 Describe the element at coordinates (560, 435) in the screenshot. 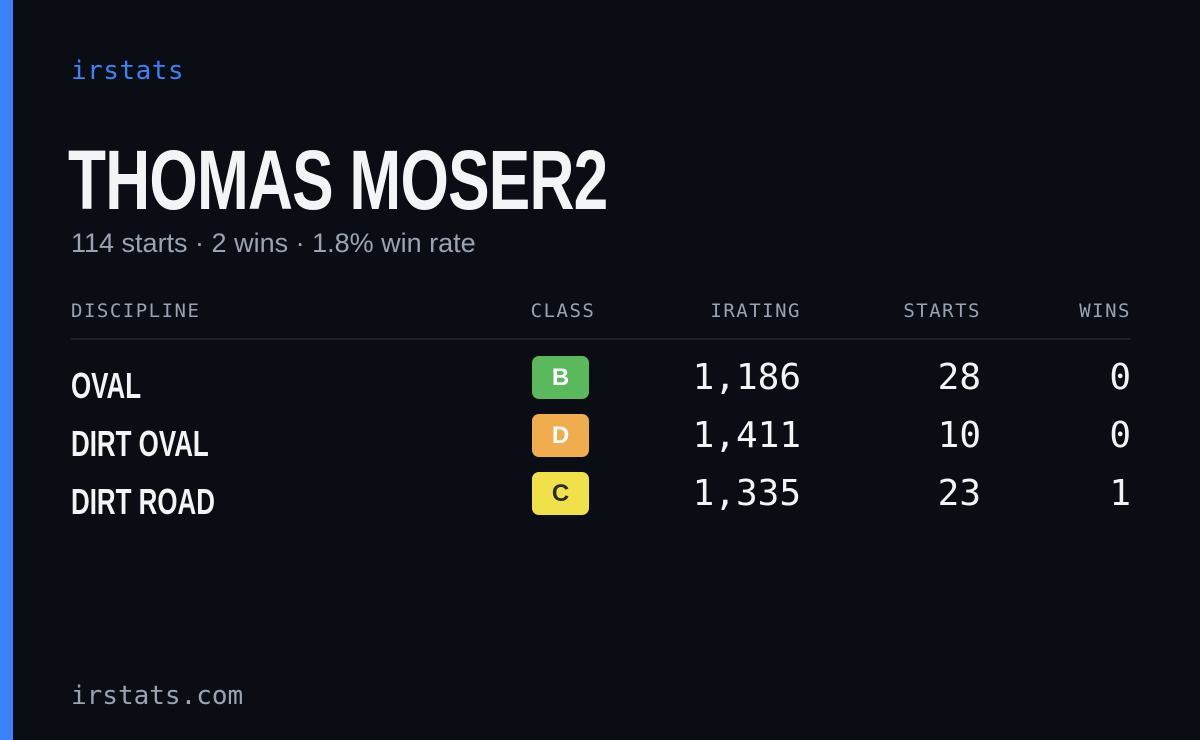

I see `class-badge: D` at that location.